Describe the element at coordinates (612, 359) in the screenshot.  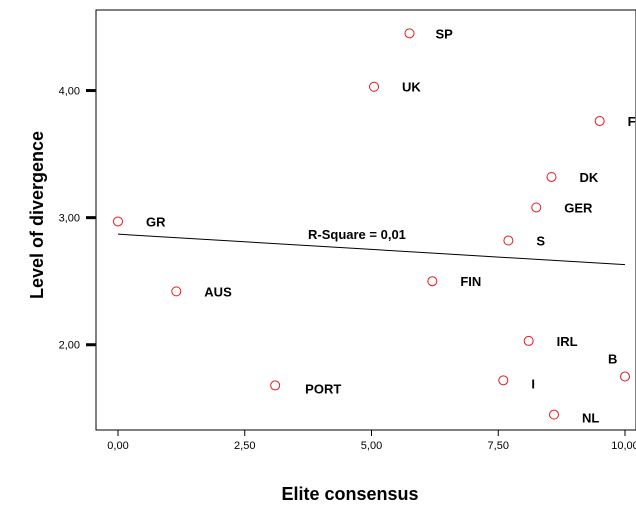
I see `point-label: B` at that location.